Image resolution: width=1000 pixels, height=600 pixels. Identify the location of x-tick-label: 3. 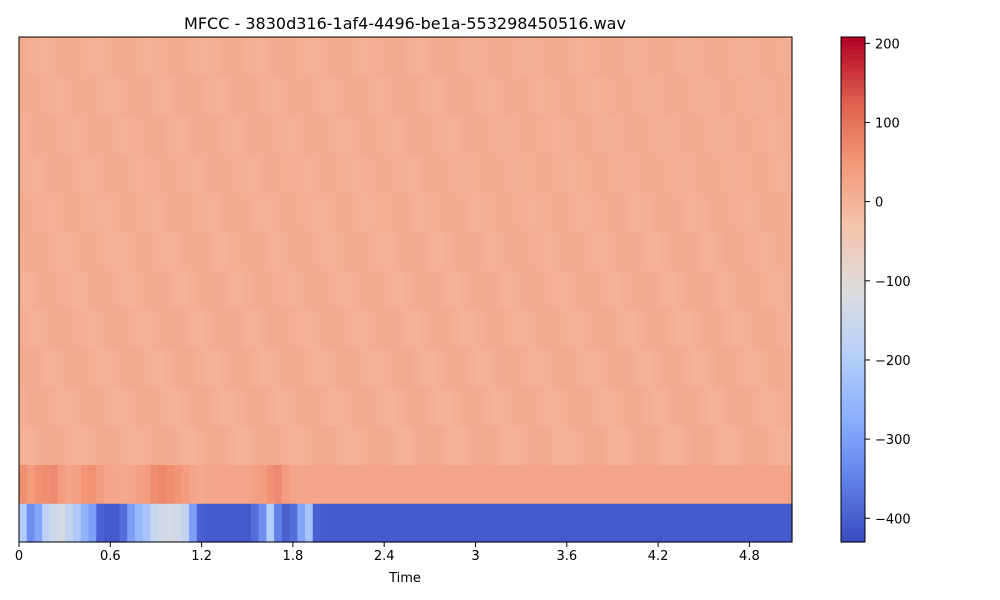
(475, 556).